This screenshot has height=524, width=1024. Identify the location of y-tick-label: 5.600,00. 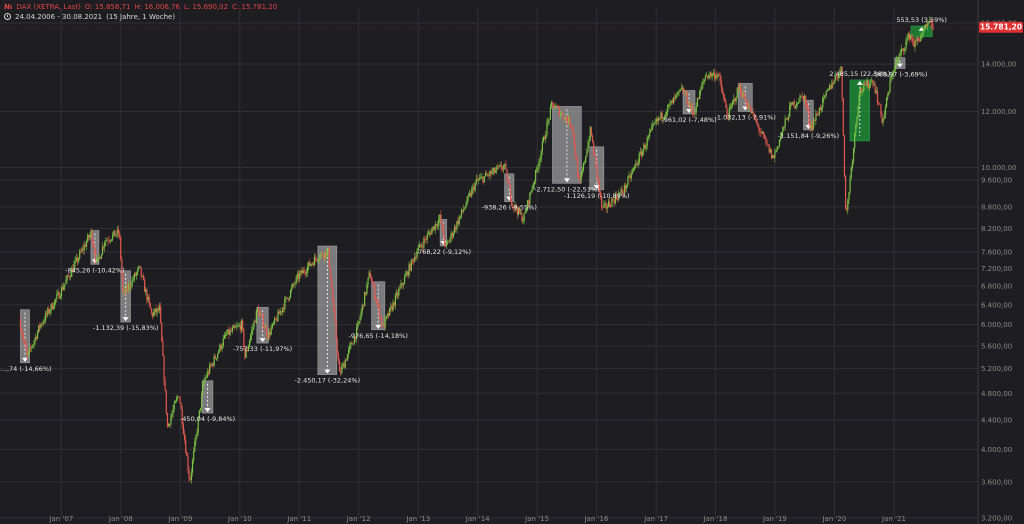
(996, 346).